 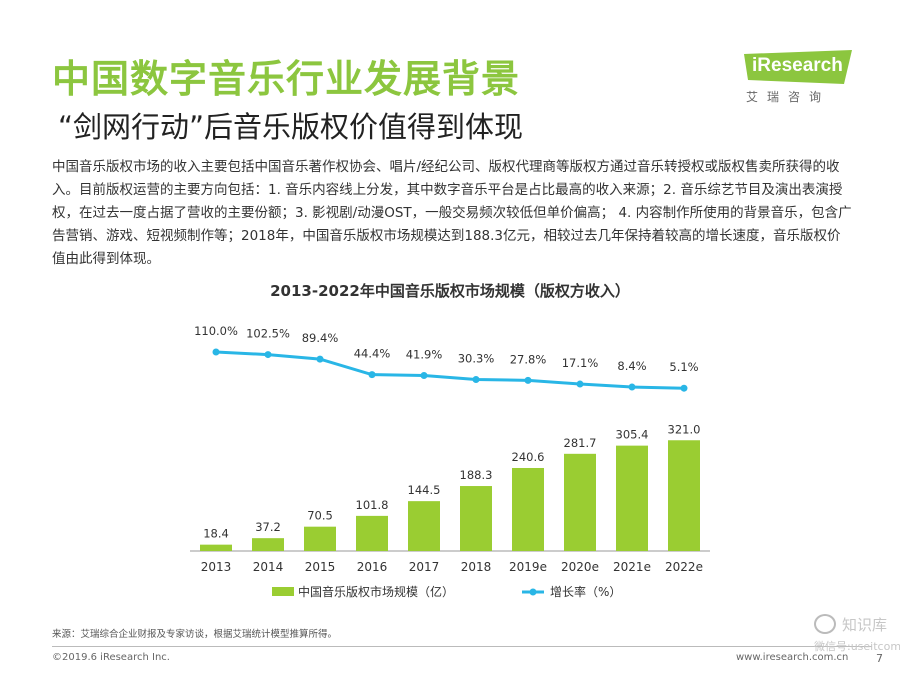 I want to click on x-tick-2020e: 2020e, so click(x=580, y=567).